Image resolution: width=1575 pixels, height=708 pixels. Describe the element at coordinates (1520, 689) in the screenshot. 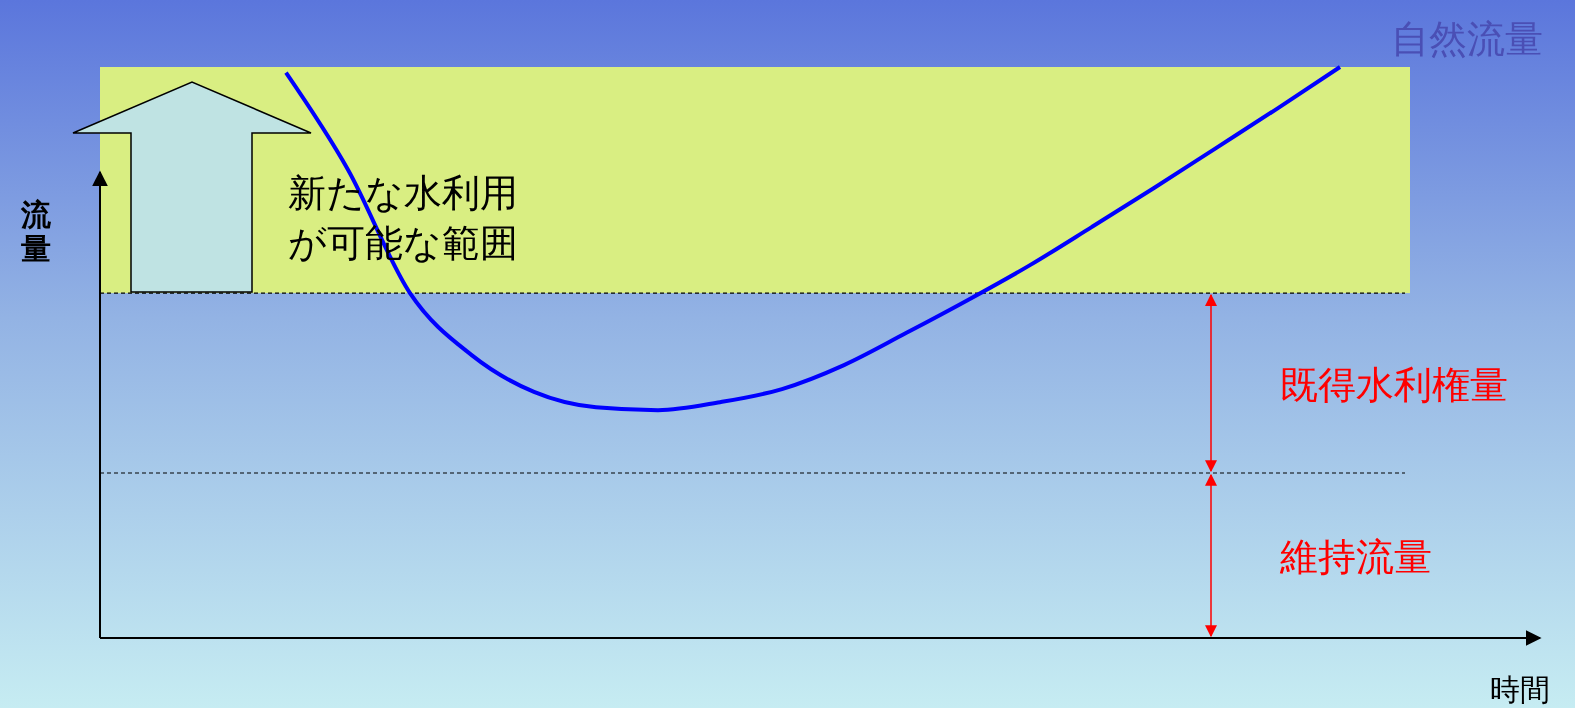

I see `x-axis-title: 時間` at that location.